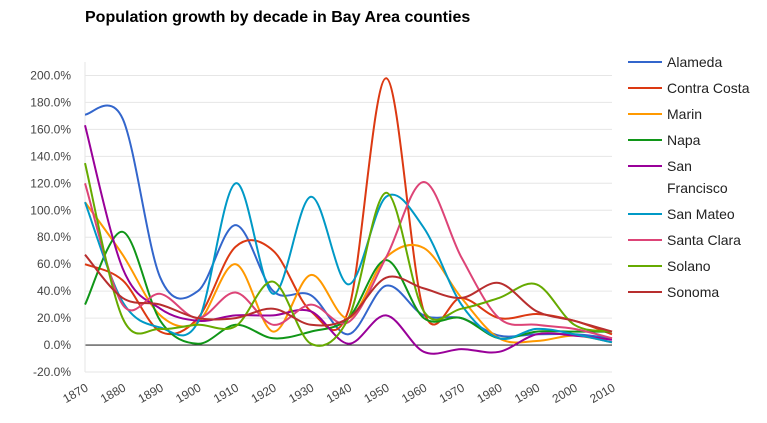  What do you see at coordinates (679, 166) in the screenshot?
I see `legend-label-san-francisco: San` at bounding box center [679, 166].